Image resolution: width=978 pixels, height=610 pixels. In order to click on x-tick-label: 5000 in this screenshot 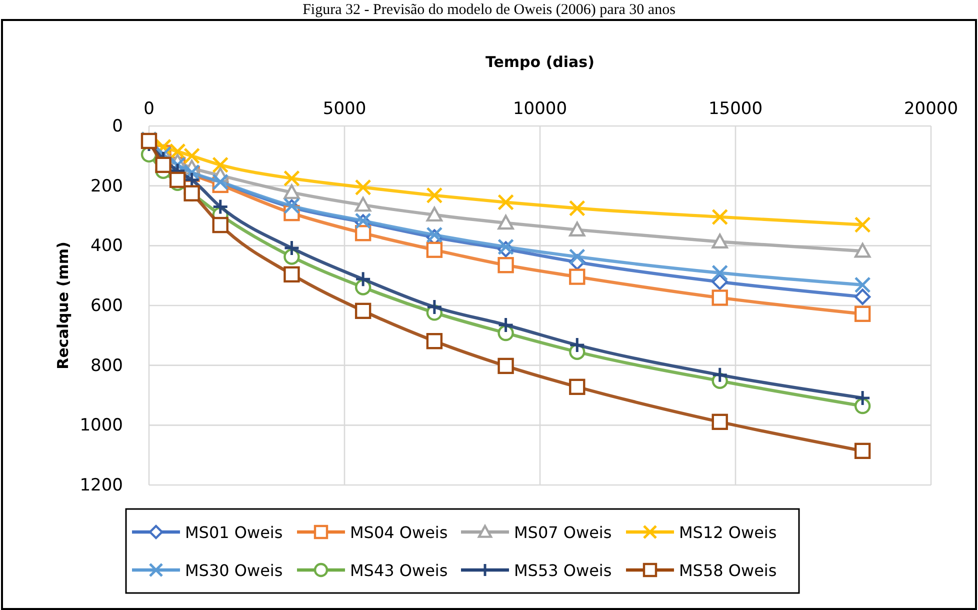, I will do `click(344, 109)`.